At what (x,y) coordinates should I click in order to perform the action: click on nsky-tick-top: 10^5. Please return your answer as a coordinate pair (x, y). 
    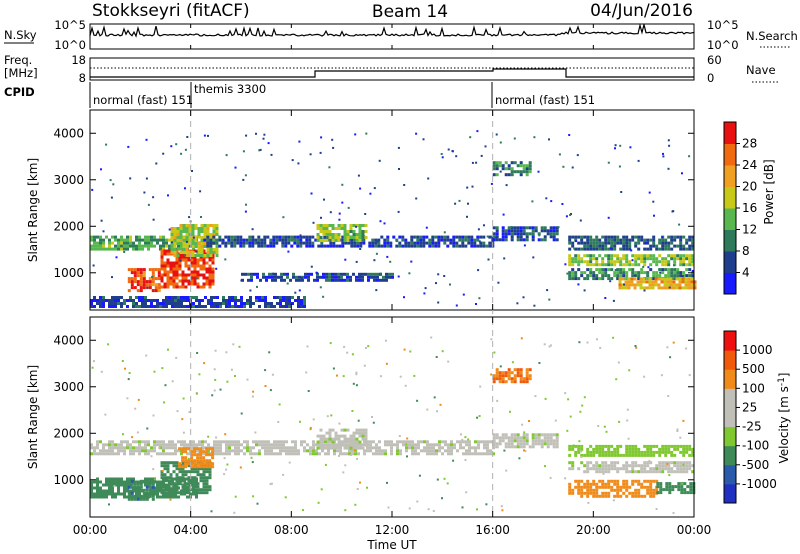
    Looking at the image, I should click on (70, 25).